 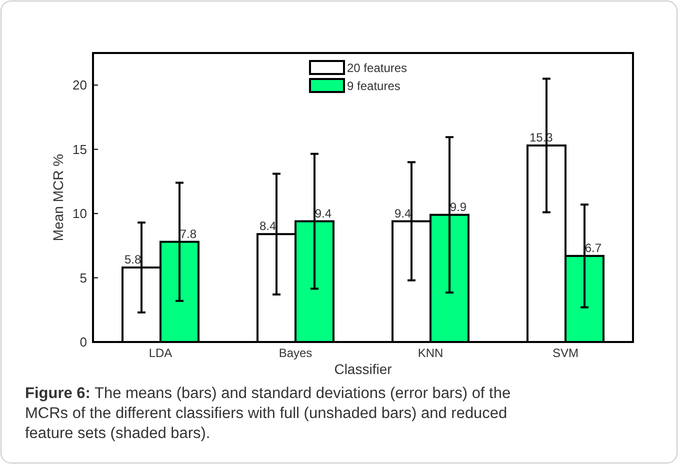 What do you see at coordinates (323, 213) in the screenshot?
I see `data-label: 9.4` at bounding box center [323, 213].